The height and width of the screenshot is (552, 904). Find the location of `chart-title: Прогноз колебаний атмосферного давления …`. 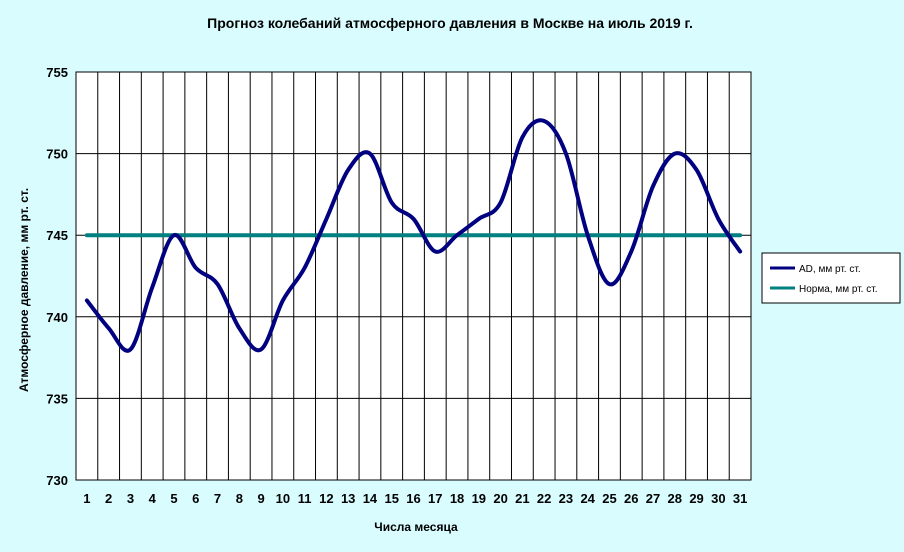

chart-title: Прогноз колебаний атмосферного давления … is located at coordinates (450, 23).